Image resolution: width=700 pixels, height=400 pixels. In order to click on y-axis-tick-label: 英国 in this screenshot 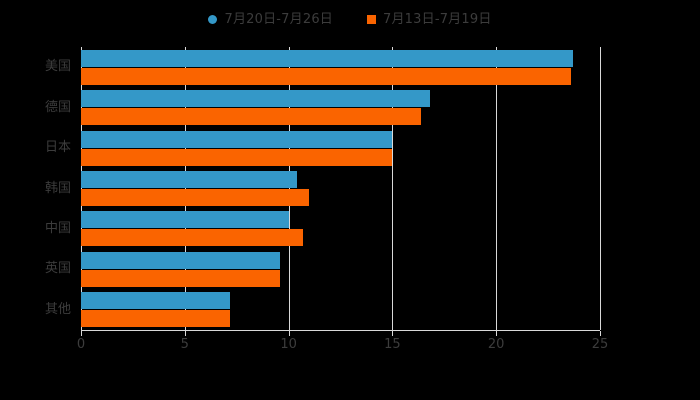, I will do `click(57, 269)`.